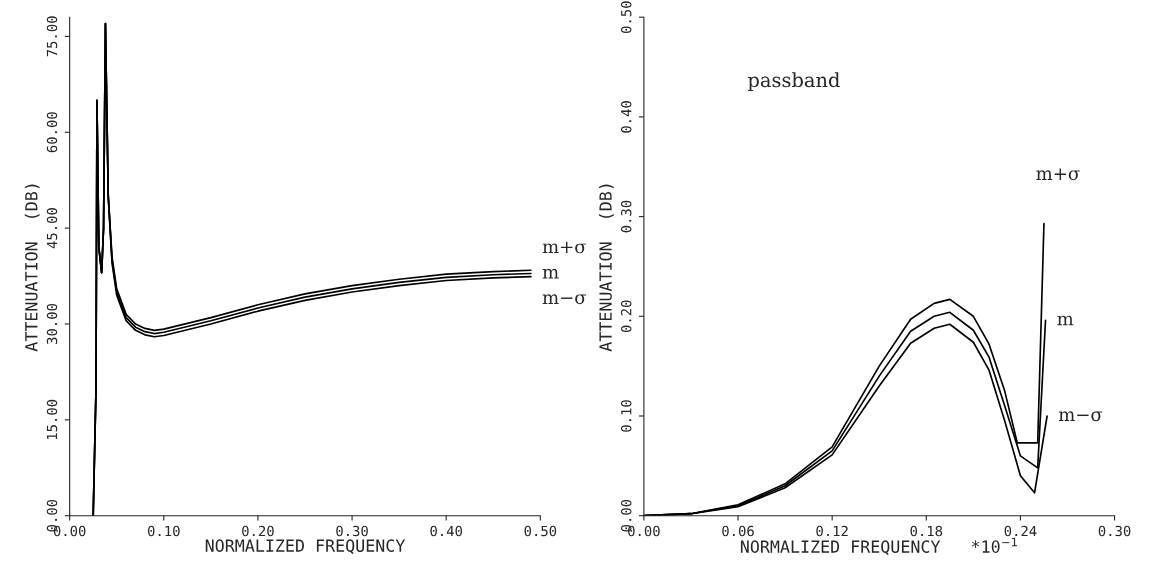 The width and height of the screenshot is (1161, 573). Describe the element at coordinates (793, 82) in the screenshot. I see `text: passband` at that location.